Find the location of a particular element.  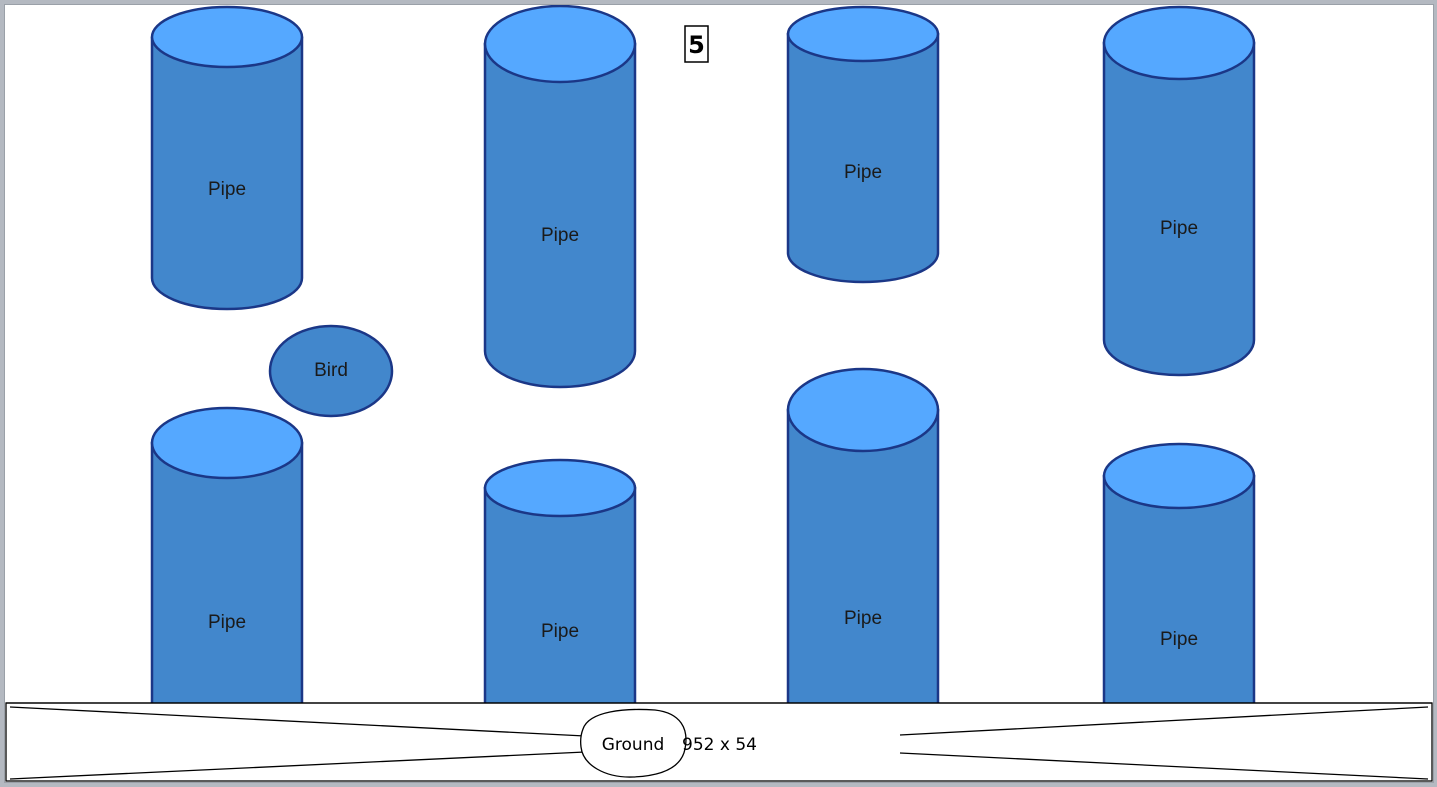

pipe-top-2: Pipe is located at coordinates (560, 197).